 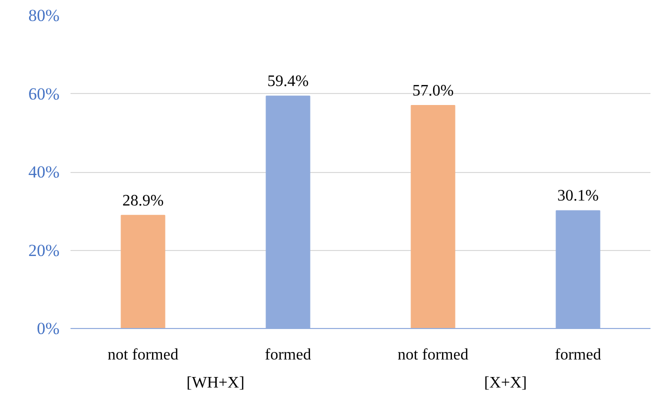 What do you see at coordinates (44, 15) in the screenshot?
I see `y-tick-label: 80%` at bounding box center [44, 15].